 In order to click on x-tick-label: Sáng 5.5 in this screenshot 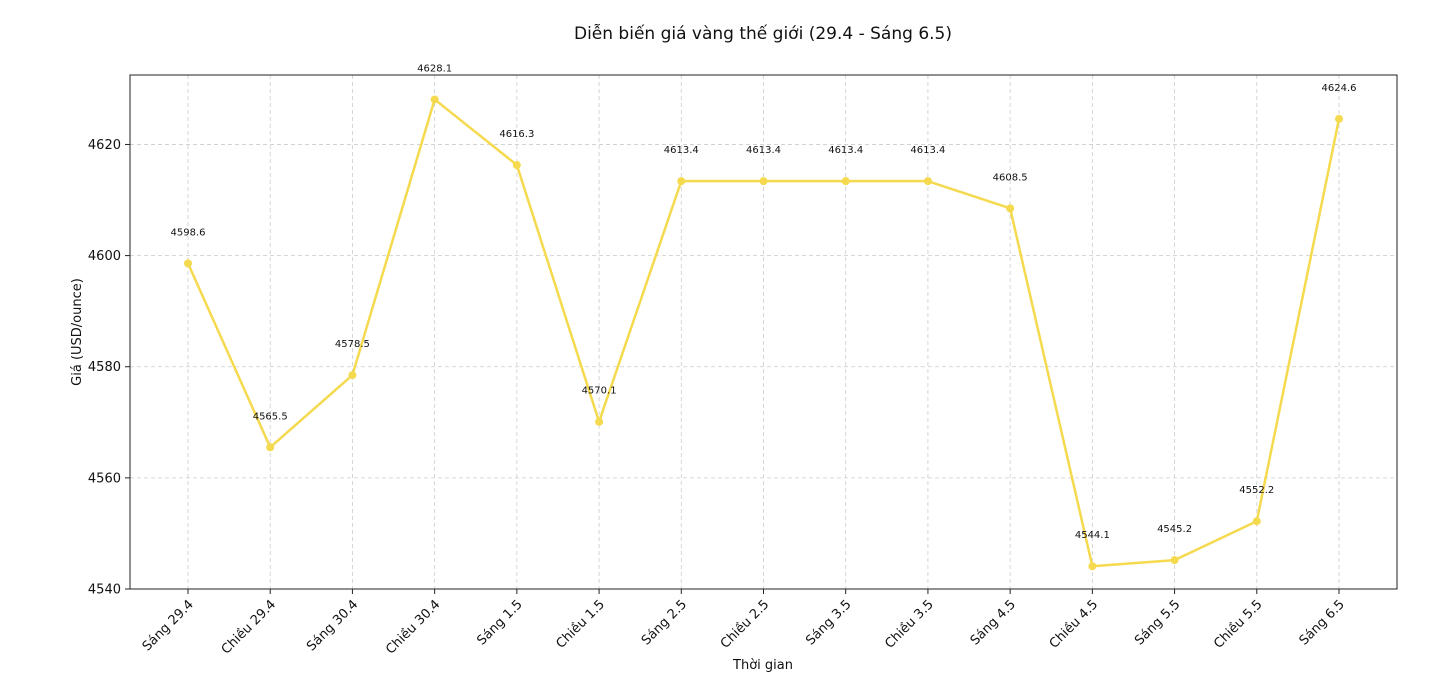, I will do `click(1157, 622)`.